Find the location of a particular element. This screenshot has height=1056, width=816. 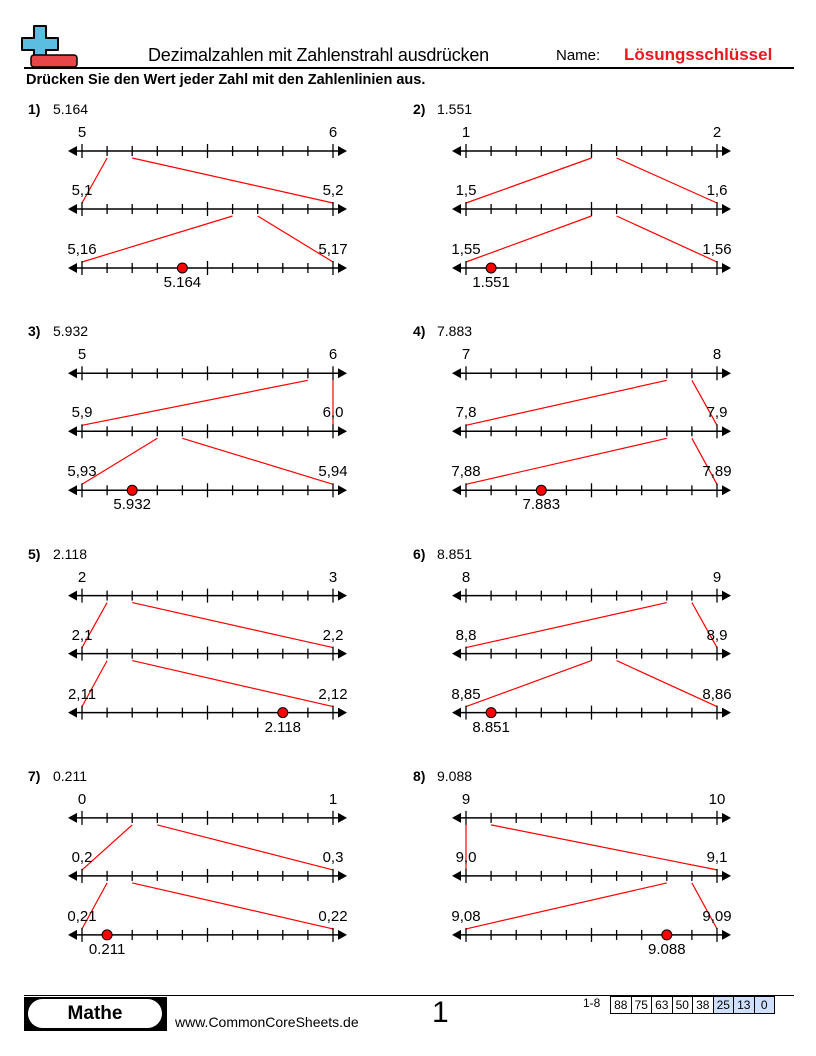

header-divider is located at coordinates (409, 68).